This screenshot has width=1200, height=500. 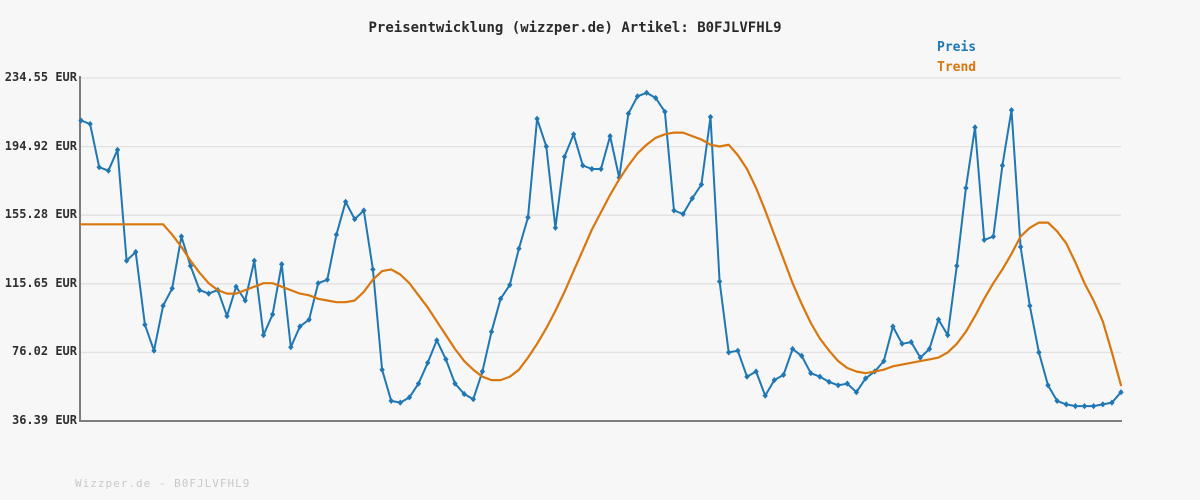 What do you see at coordinates (163, 483) in the screenshot?
I see `watermark: Wizzper.de - B0FJLVFHL9` at bounding box center [163, 483].